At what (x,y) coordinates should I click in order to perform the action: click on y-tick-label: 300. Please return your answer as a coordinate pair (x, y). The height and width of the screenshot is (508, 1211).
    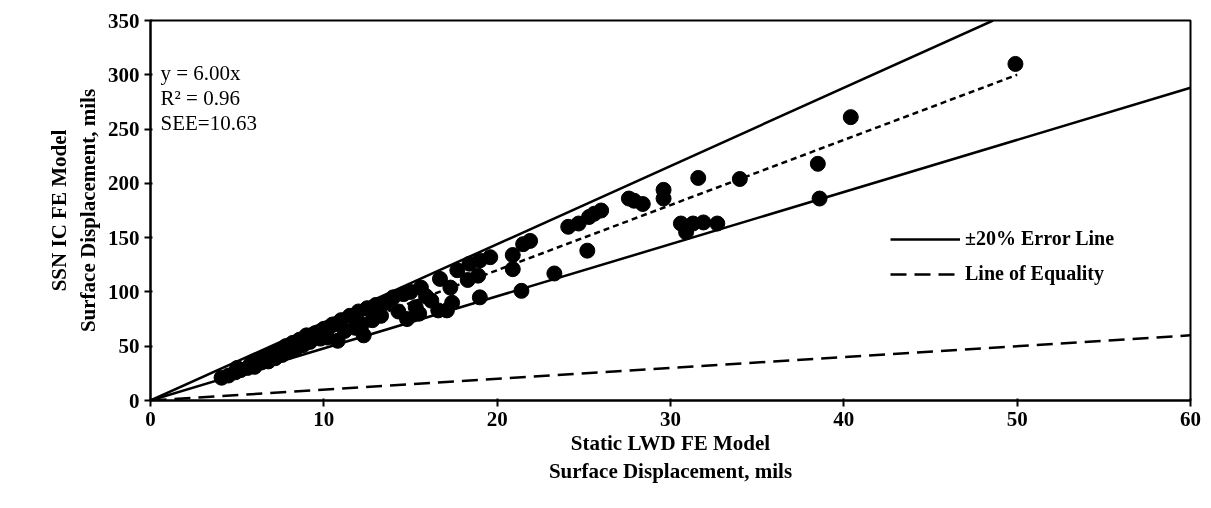
    Looking at the image, I should click on (124, 74).